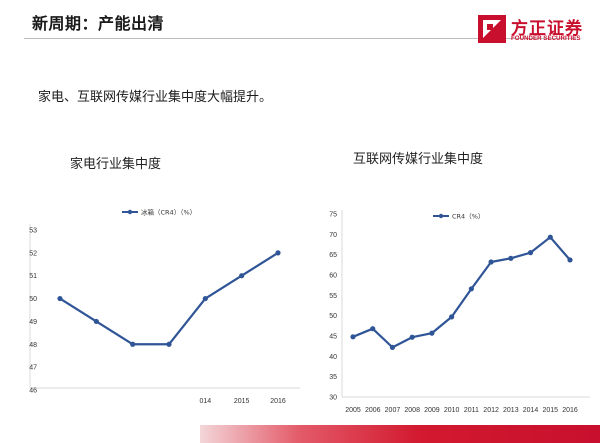 The height and width of the screenshot is (443, 600). What do you see at coordinates (452, 410) in the screenshot?
I see `x-tick-label: 2010` at bounding box center [452, 410].